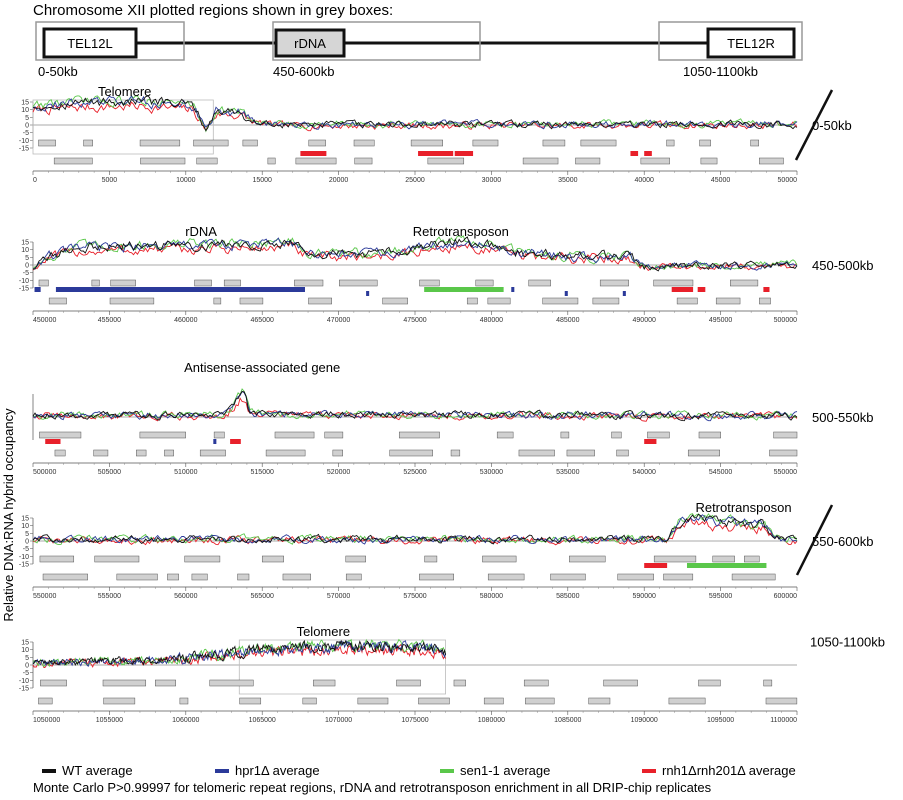 The height and width of the screenshot is (800, 903). Describe the element at coordinates (342, 667) in the screenshot. I see `enriched-region-box` at that location.